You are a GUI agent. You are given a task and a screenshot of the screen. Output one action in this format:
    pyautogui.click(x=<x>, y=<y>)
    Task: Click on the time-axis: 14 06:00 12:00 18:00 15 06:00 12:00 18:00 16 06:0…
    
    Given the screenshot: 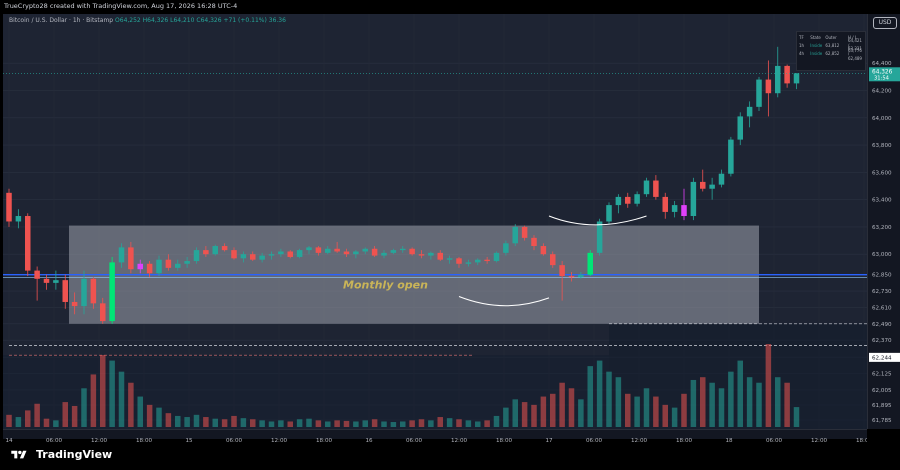 What is the action you would take?
    pyautogui.click(x=437, y=436)
    